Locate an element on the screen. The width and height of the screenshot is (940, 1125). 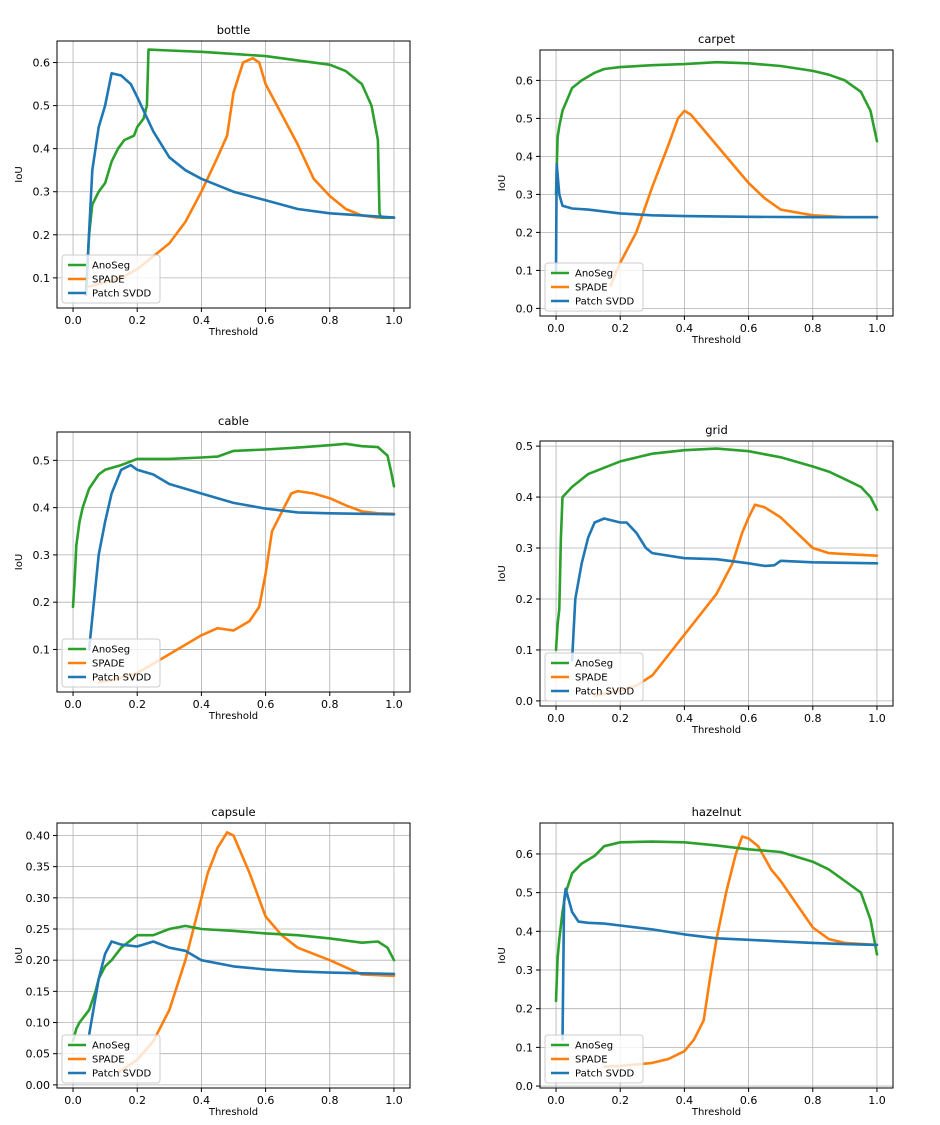
y-tick-label: 0.25 is located at coordinates (38, 929).